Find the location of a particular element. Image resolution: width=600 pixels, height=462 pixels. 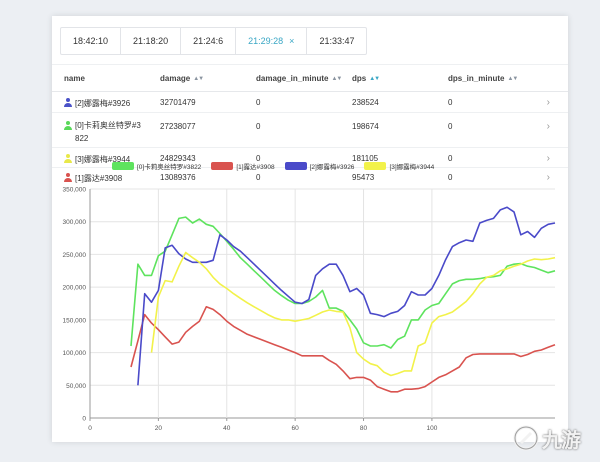

tab-session-1: 18:42:10 is located at coordinates (91, 41).